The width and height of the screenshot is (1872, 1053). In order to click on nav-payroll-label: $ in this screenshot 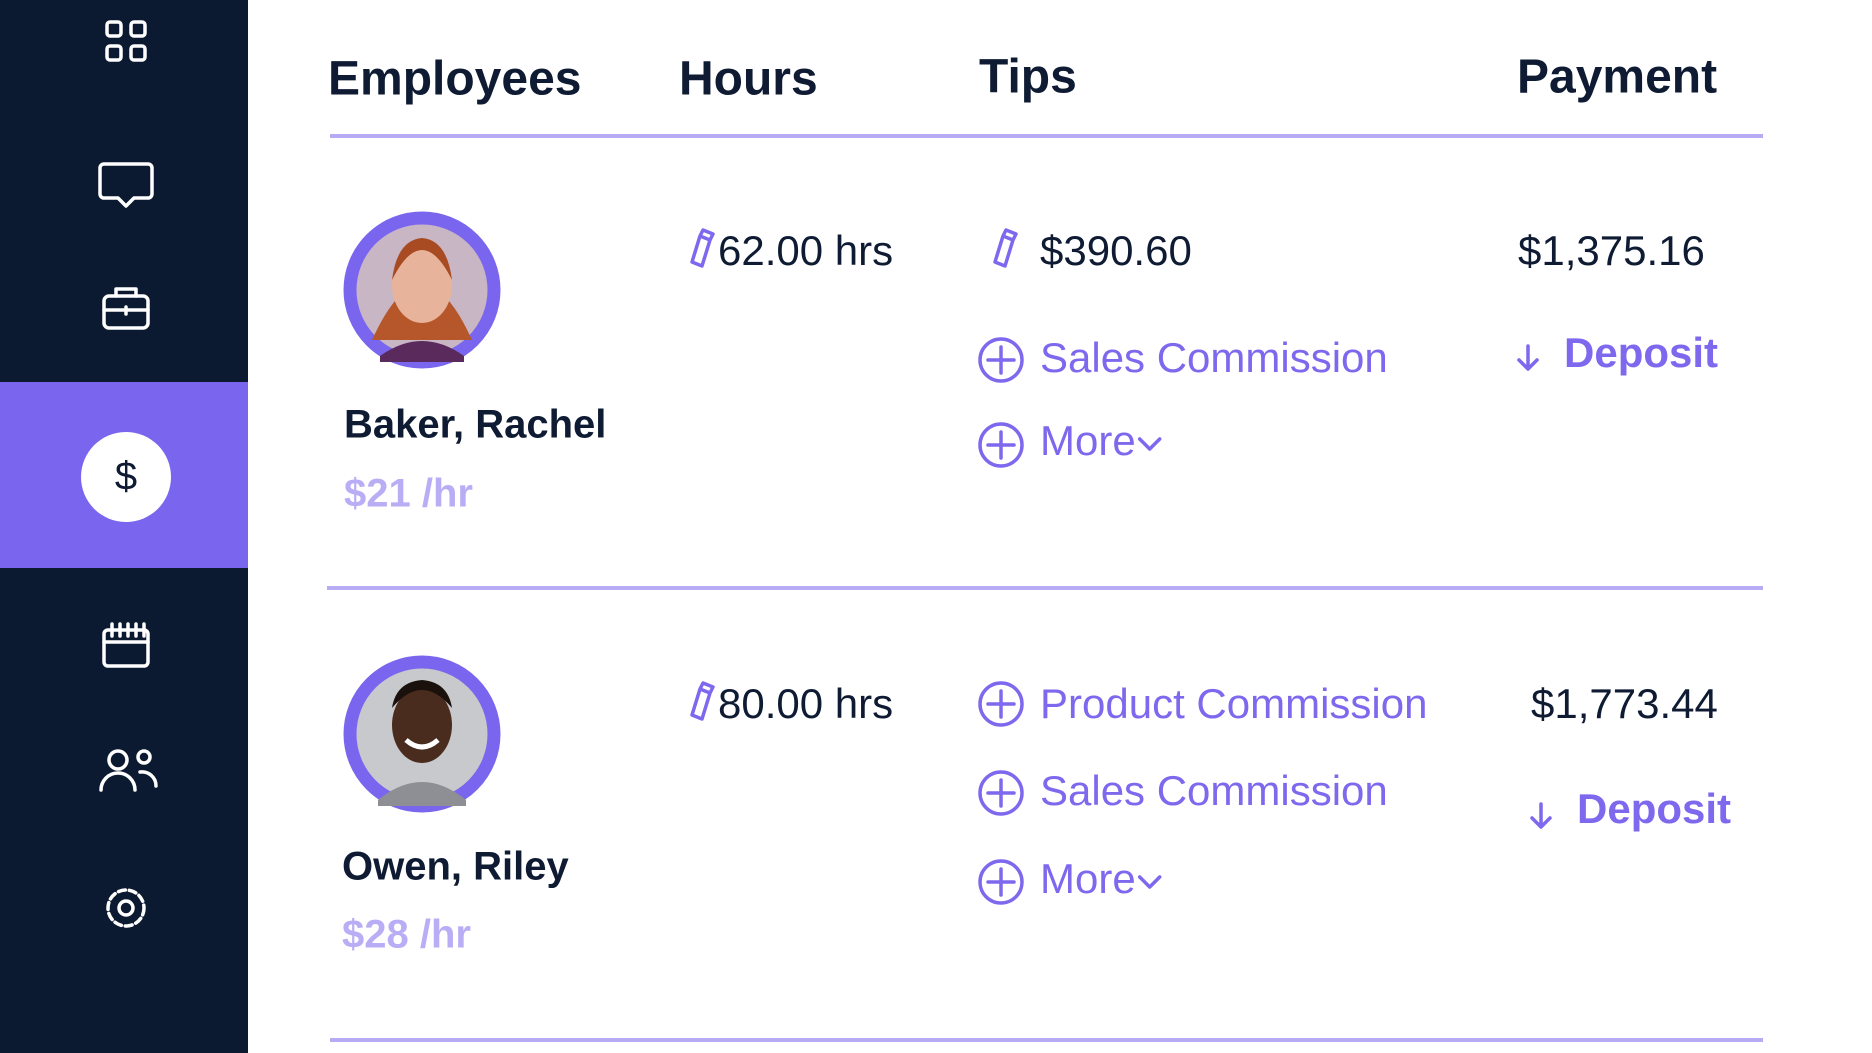, I will do `click(126, 477)`.